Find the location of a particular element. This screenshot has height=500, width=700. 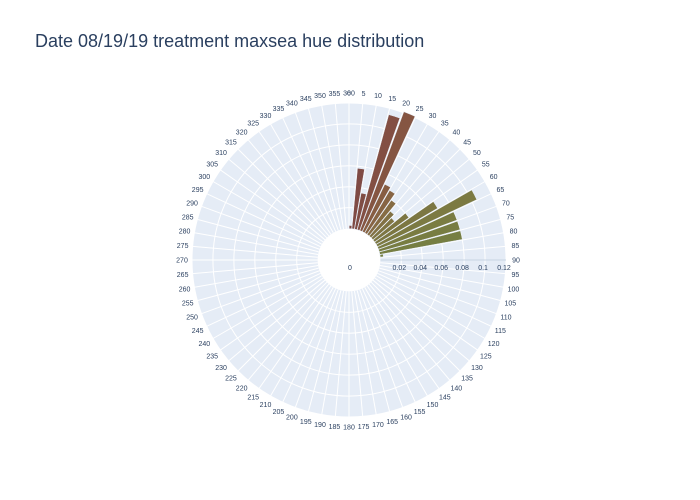

angular-tick-label: 80 is located at coordinates (514, 232).